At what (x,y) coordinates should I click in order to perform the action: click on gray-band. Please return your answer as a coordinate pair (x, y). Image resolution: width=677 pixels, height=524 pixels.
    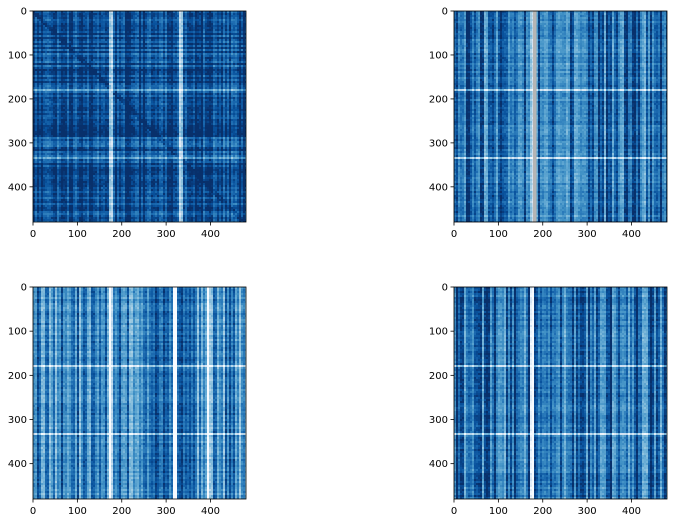
    Looking at the image, I should click on (535, 116).